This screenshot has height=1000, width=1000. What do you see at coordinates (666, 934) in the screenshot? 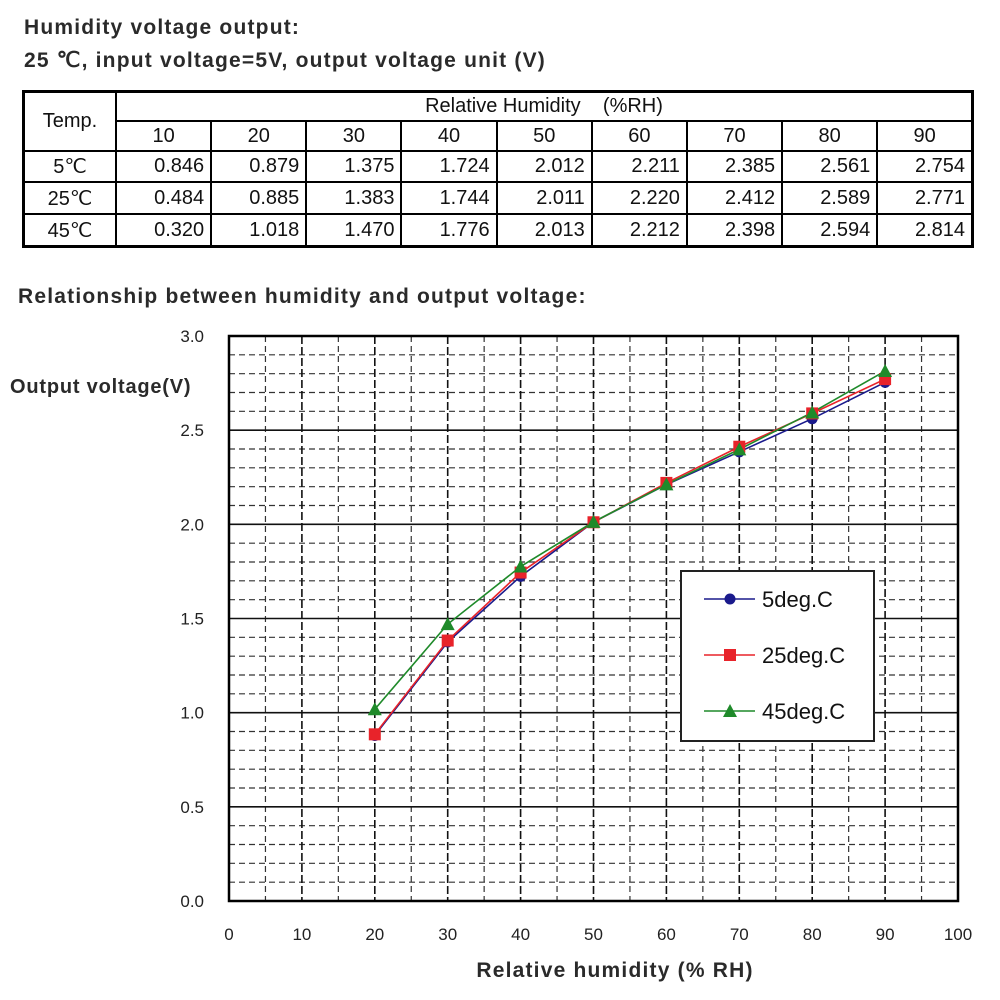
I see `x-tick-label: 60` at bounding box center [666, 934].